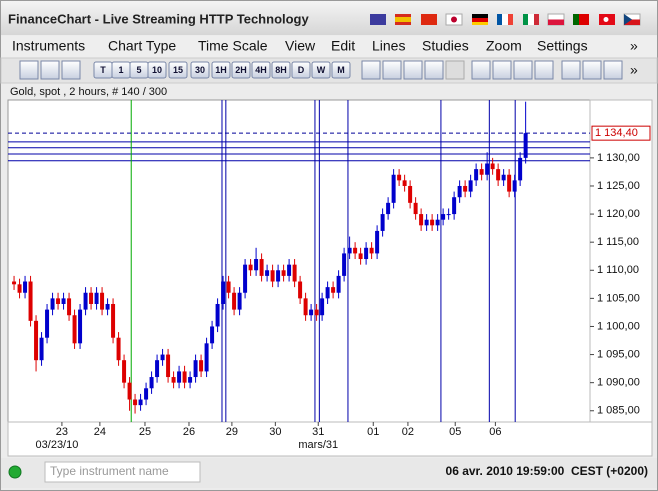 The height and width of the screenshot is (491, 658). I want to click on time-button-label: M, so click(341, 70).